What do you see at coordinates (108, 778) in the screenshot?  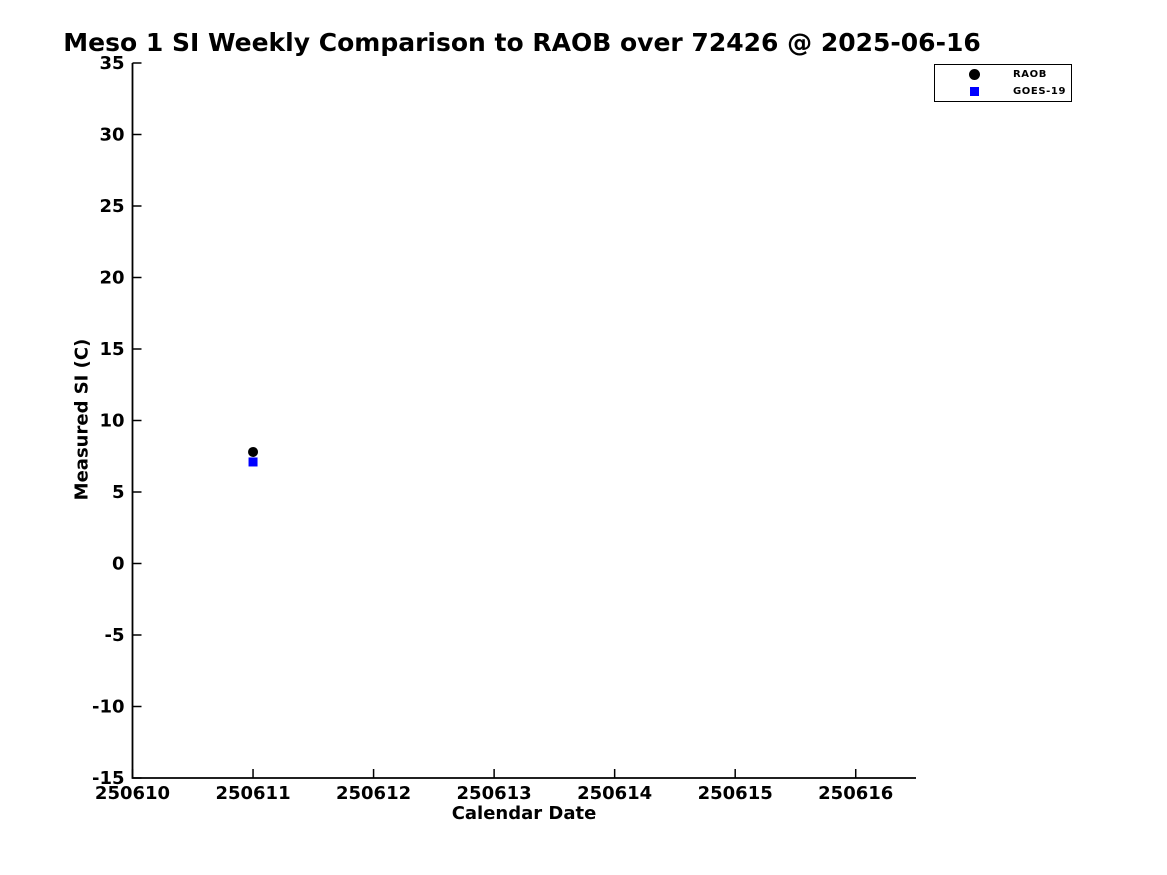 I see `y-tick-label: -15` at bounding box center [108, 778].